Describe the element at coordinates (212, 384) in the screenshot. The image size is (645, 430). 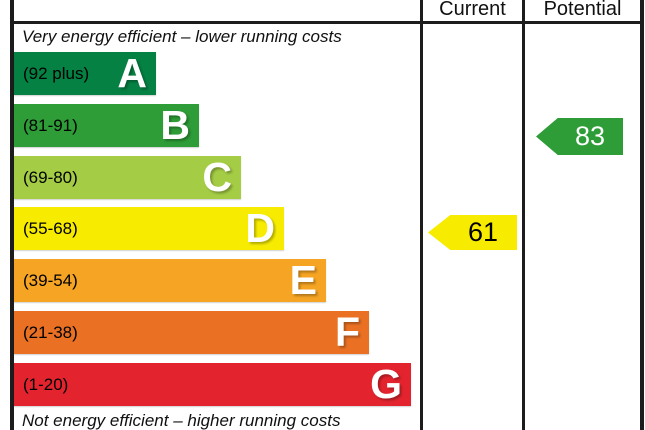
I see `rating-band-g: (1-20) G` at that location.